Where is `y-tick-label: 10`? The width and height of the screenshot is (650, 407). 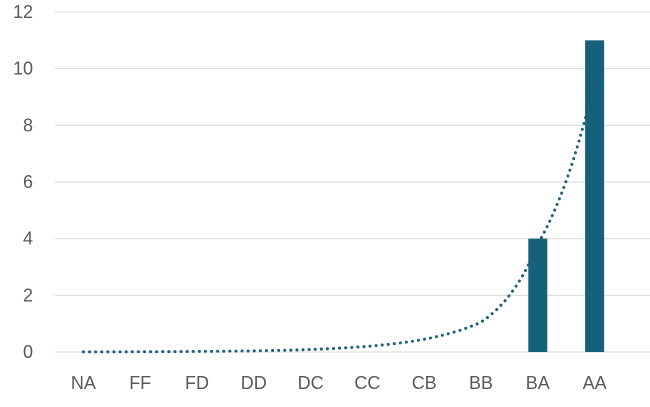
y-tick-label: 10 is located at coordinates (23, 69).